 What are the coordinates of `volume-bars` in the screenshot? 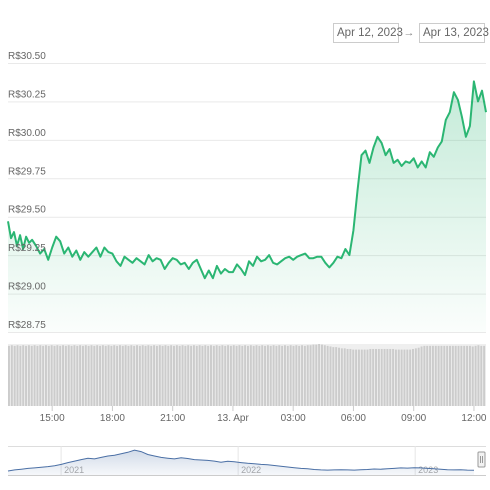 It's located at (247, 375).